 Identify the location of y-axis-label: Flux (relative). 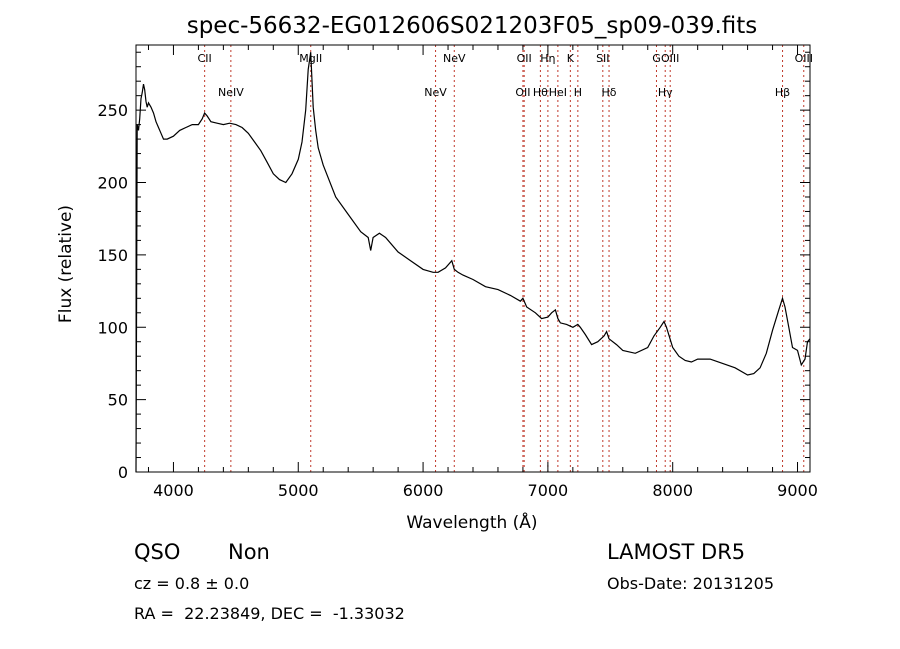
(66, 264).